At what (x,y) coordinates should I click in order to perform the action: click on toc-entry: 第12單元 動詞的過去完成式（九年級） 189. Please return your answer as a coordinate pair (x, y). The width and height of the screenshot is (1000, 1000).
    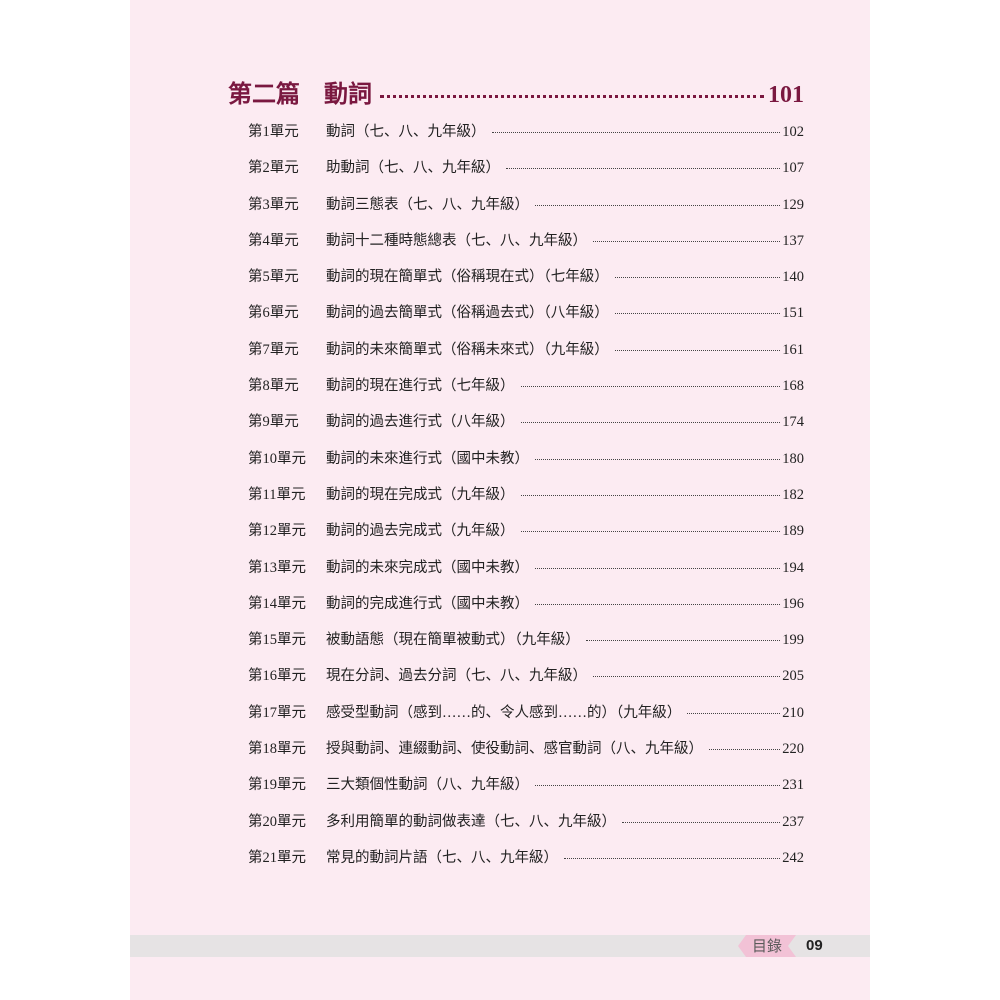
    Looking at the image, I should click on (526, 537).